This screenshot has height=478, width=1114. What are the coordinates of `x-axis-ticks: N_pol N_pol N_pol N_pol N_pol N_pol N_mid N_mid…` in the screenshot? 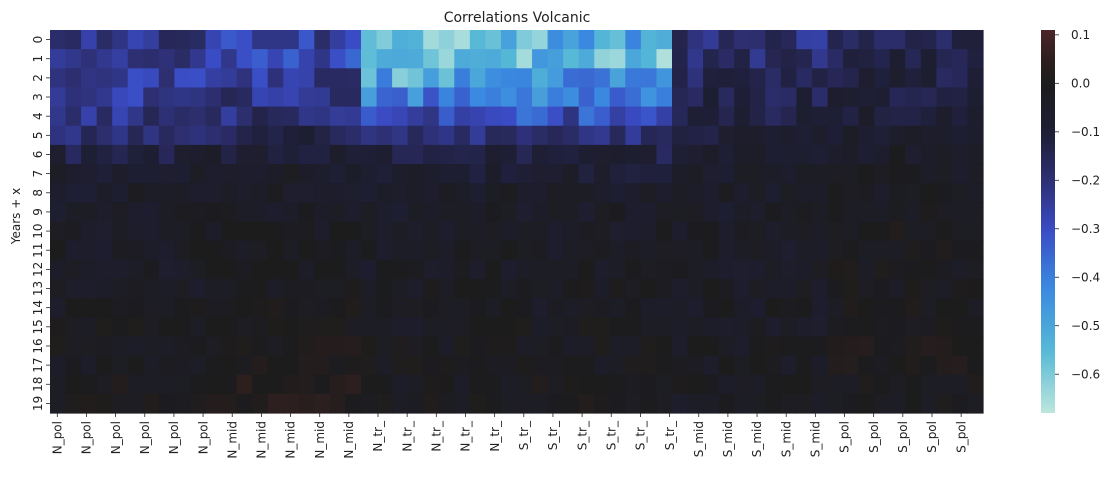 It's located at (509, 436).